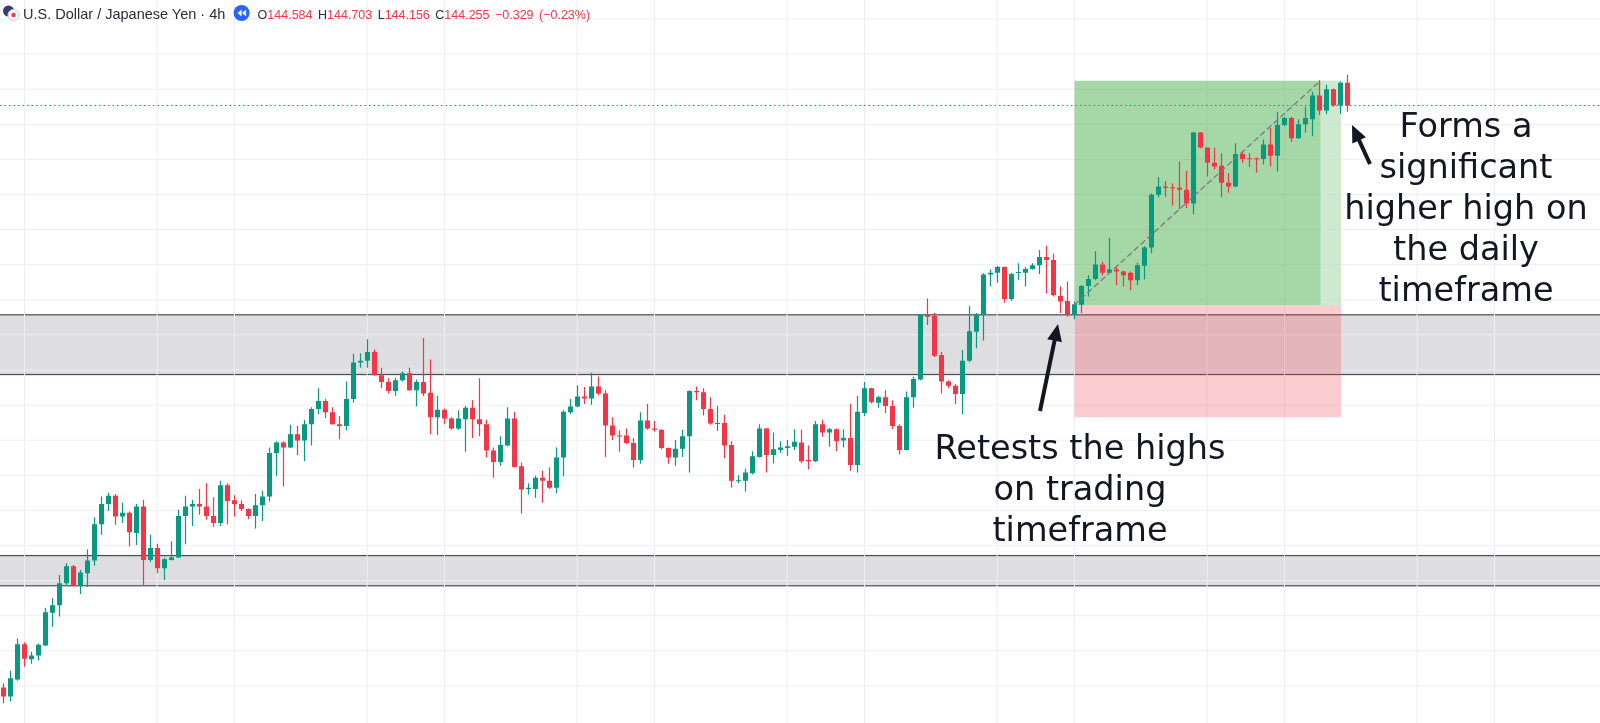 Image resolution: width=1600 pixels, height=723 pixels. Describe the element at coordinates (124, 13) in the screenshot. I see `chart-title: U.S. Dollar / Japanese Yen · 4h` at that location.